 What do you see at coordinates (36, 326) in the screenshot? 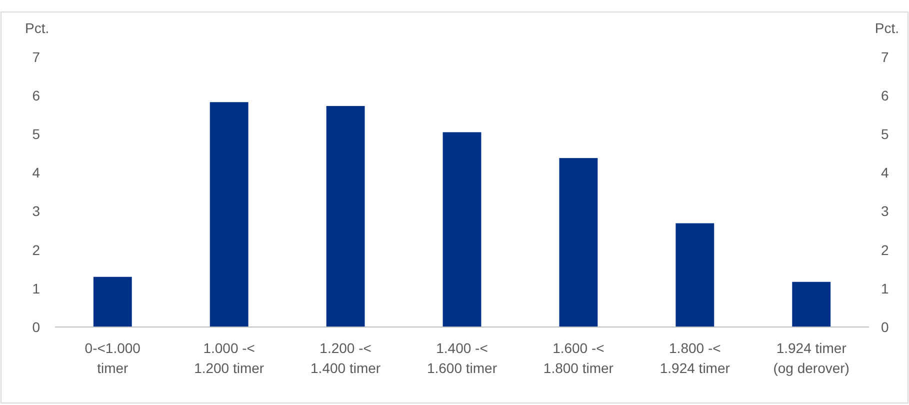
I see `y-tick-label: 0` at bounding box center [36, 326].